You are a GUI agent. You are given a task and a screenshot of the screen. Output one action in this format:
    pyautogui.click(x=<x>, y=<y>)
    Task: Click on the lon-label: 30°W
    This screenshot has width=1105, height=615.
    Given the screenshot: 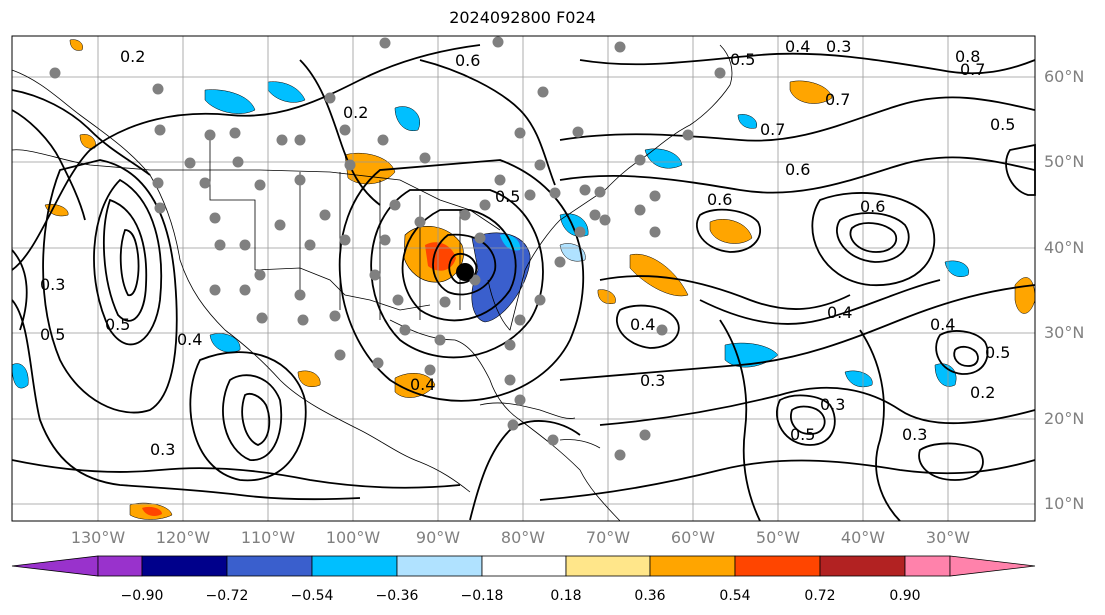 What is the action you would take?
    pyautogui.click(x=948, y=537)
    